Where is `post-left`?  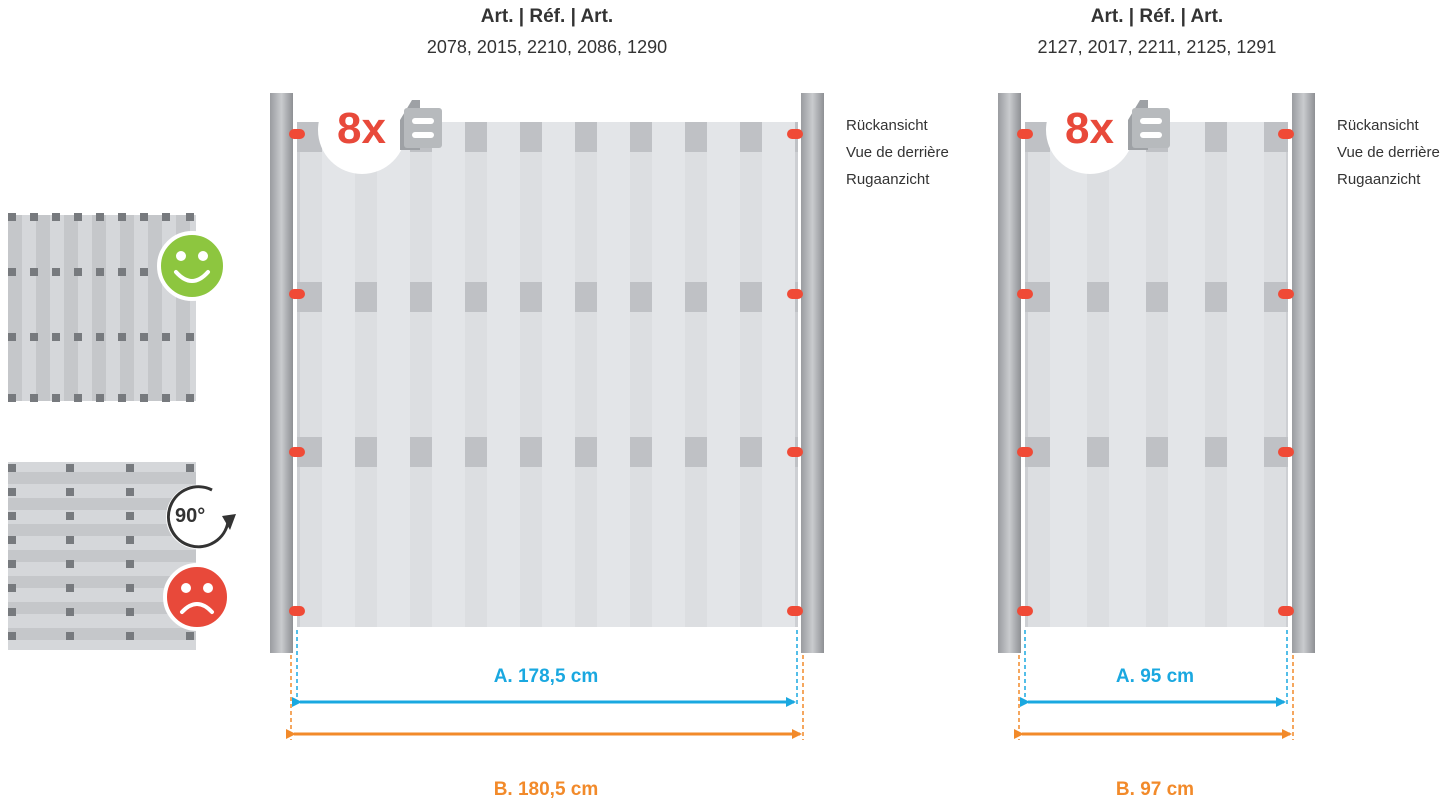 post-left is located at coordinates (281, 373).